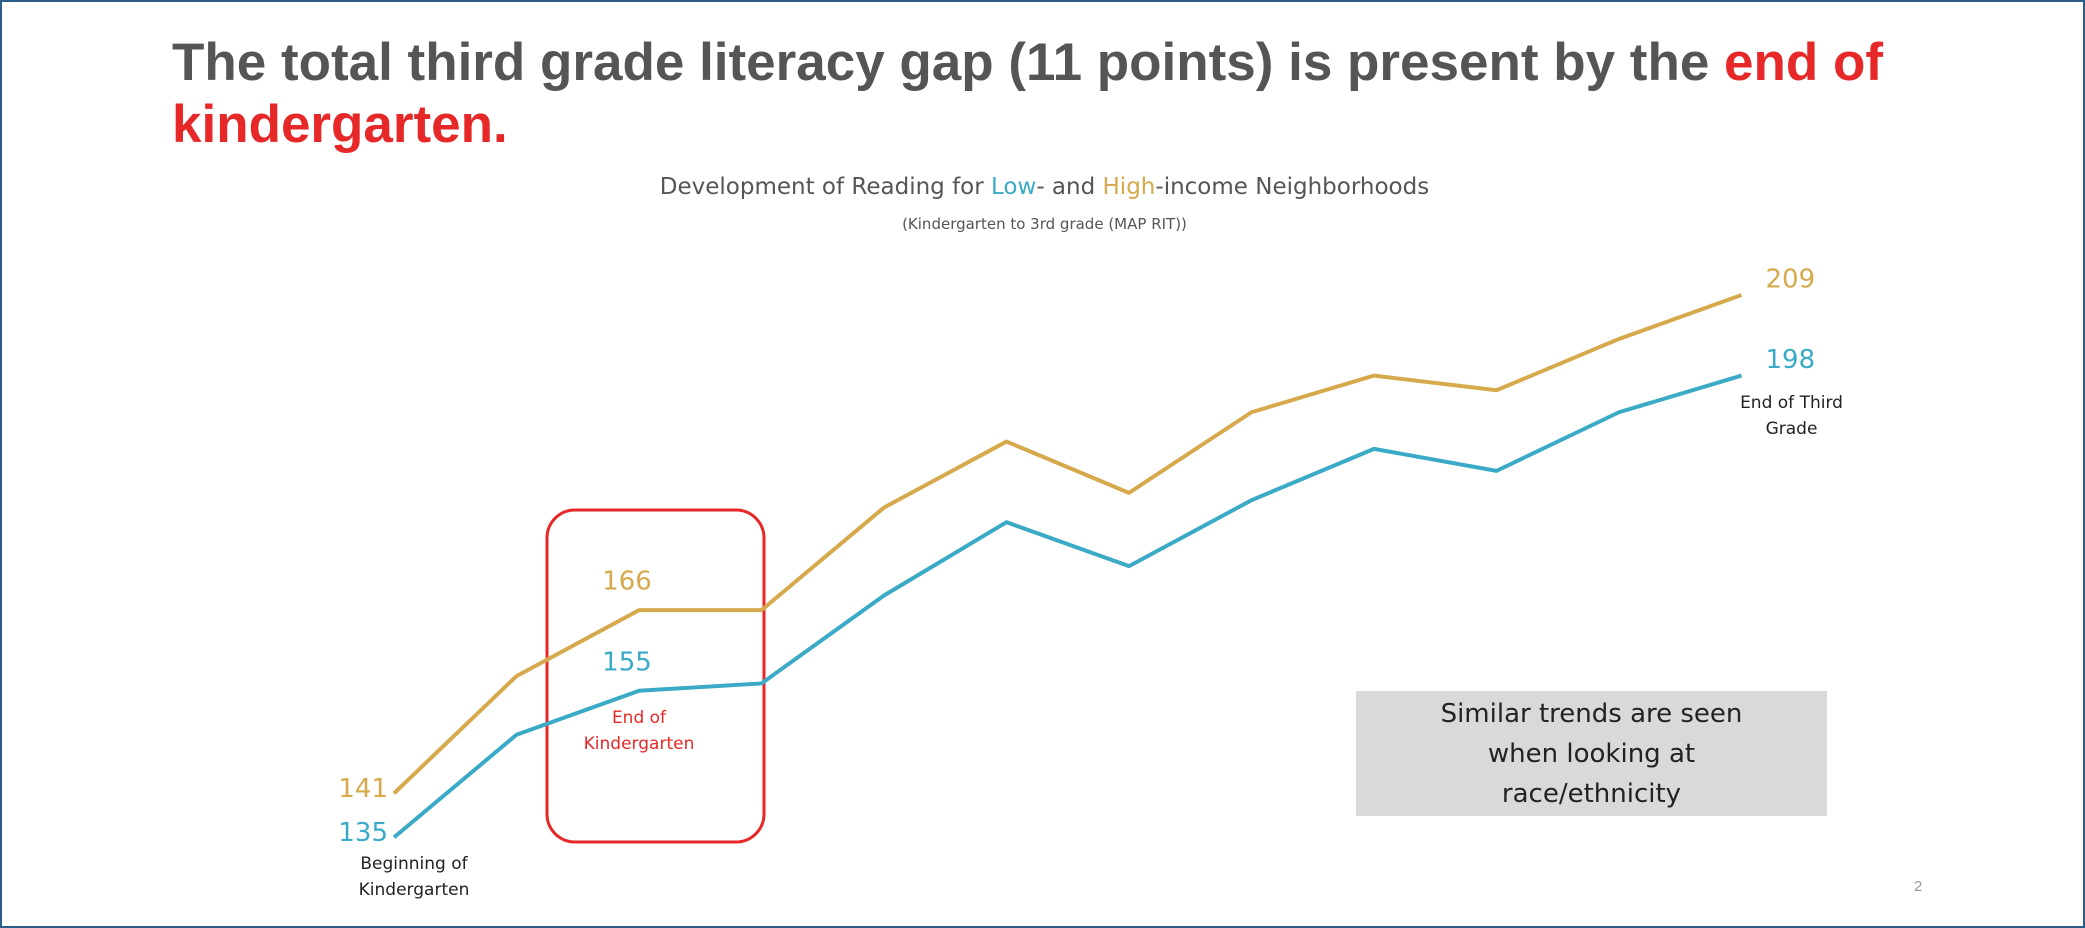 This screenshot has width=2085, height=928. Describe the element at coordinates (1069, 187) in the screenshot. I see `subtitle-text: - and` at that location.